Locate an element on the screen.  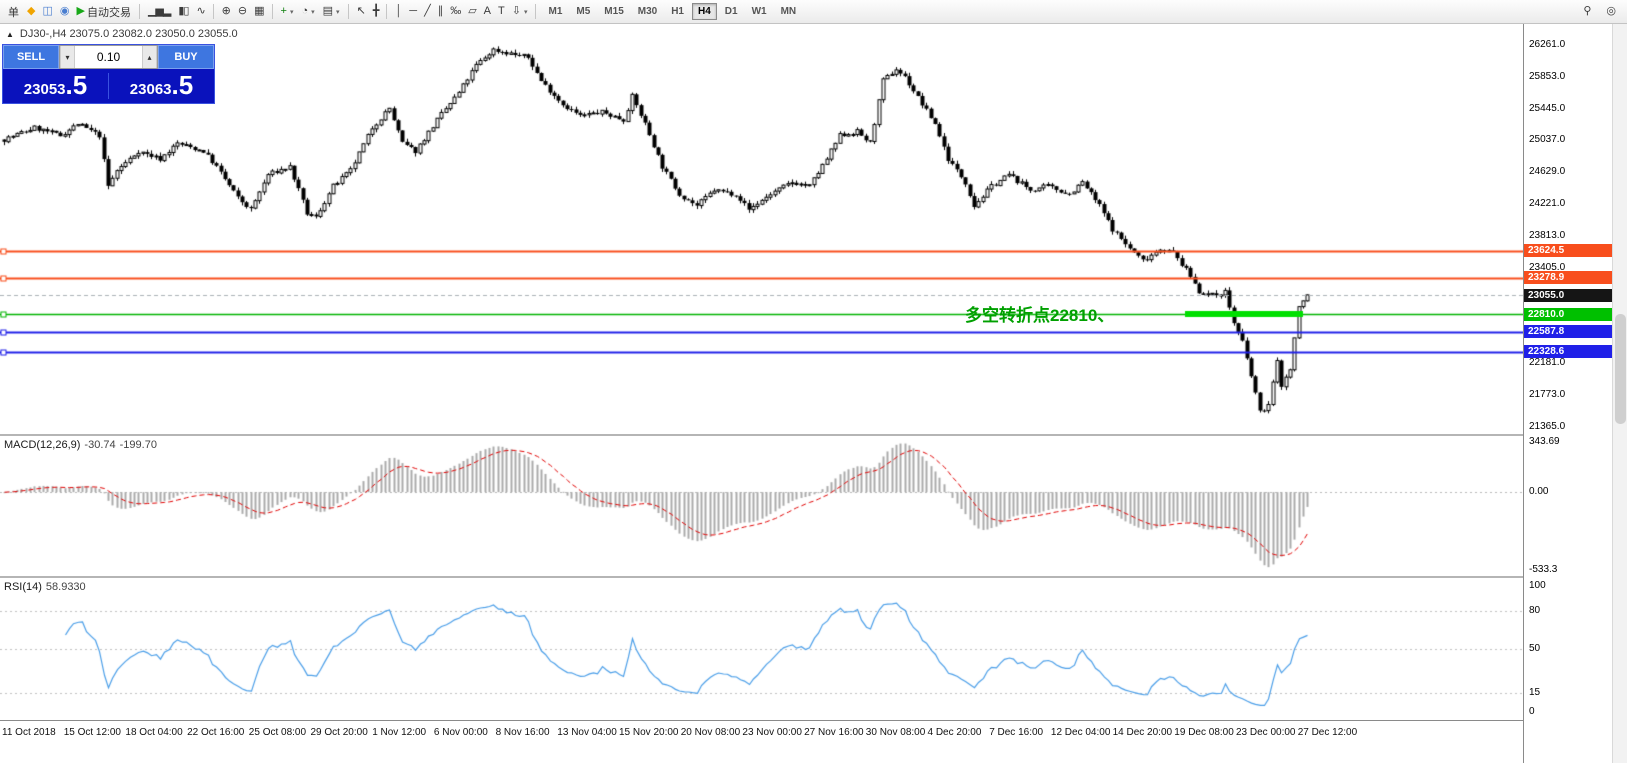
zoom-in-icon: ⊕ is located at coordinates (226, 11).